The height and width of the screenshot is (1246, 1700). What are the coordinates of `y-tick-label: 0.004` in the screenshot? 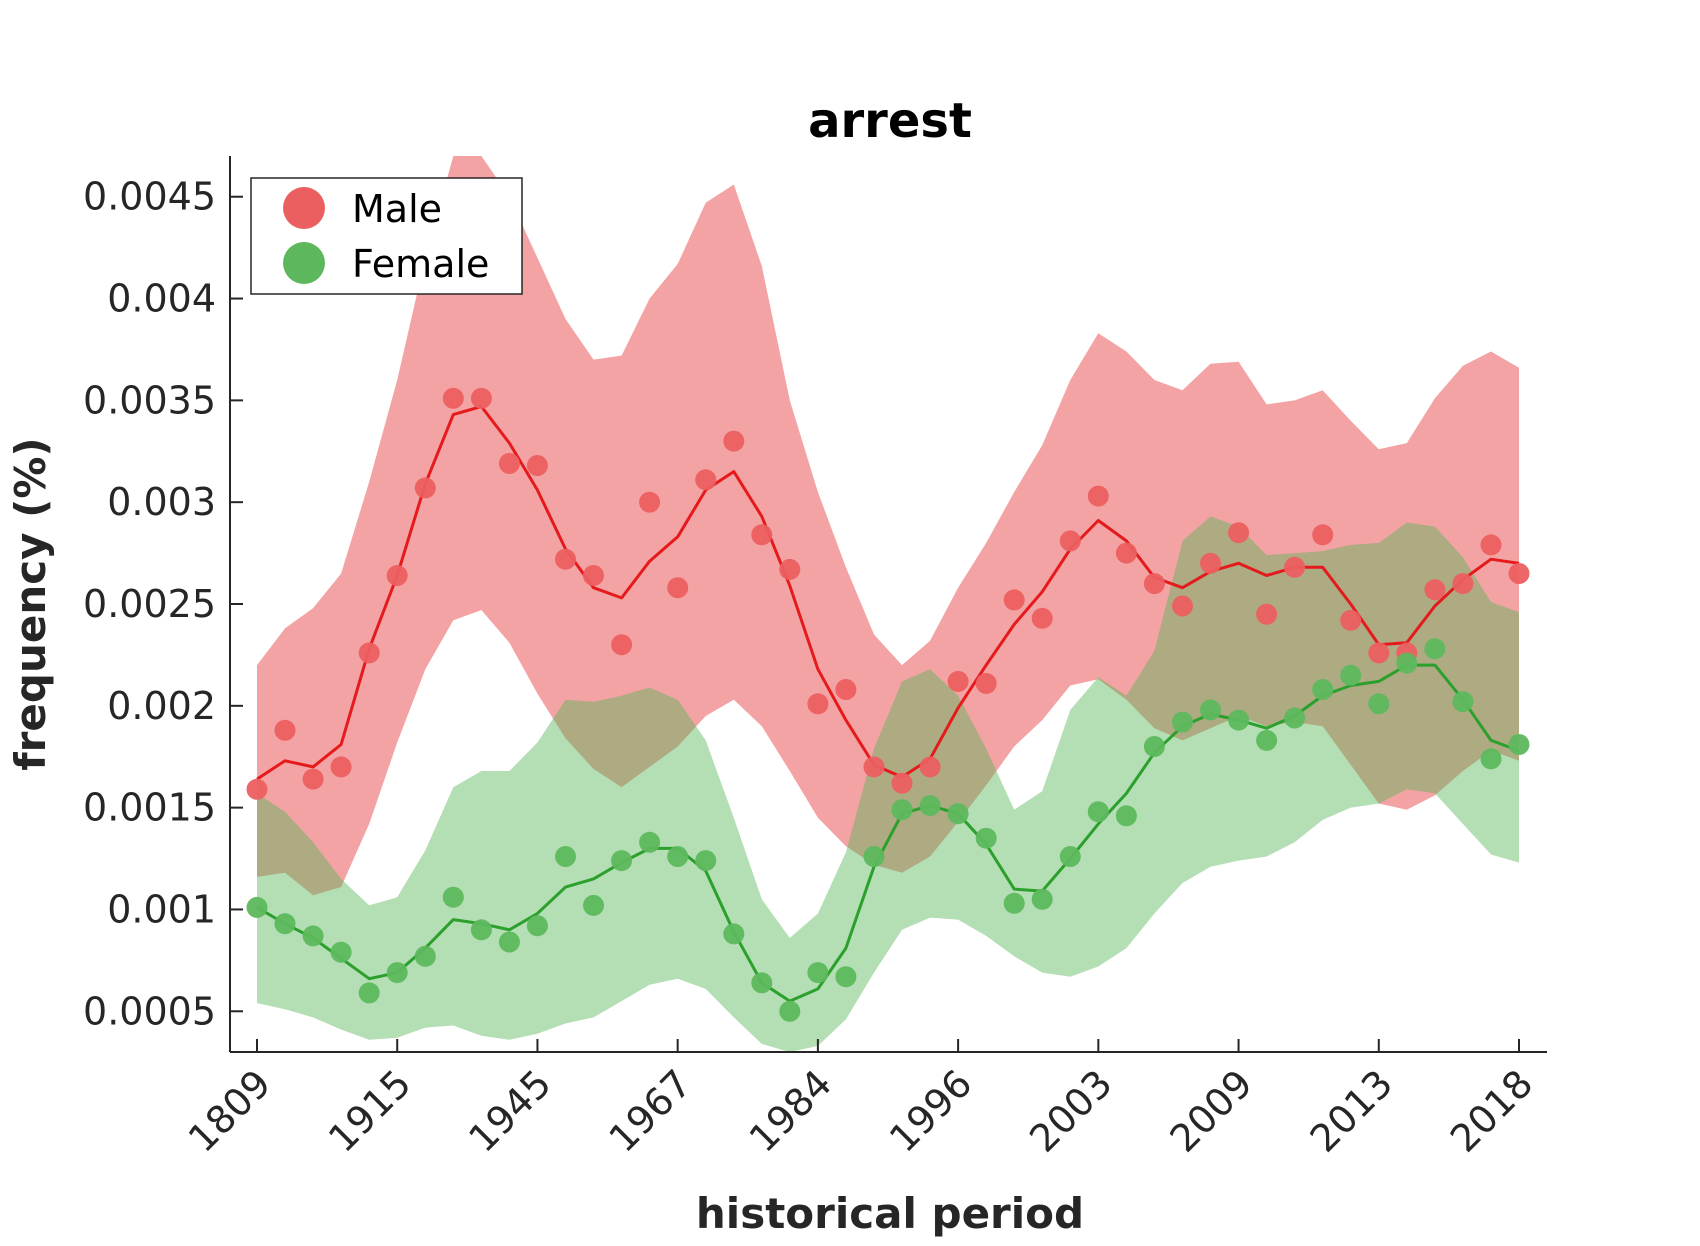 It's located at (161, 299).